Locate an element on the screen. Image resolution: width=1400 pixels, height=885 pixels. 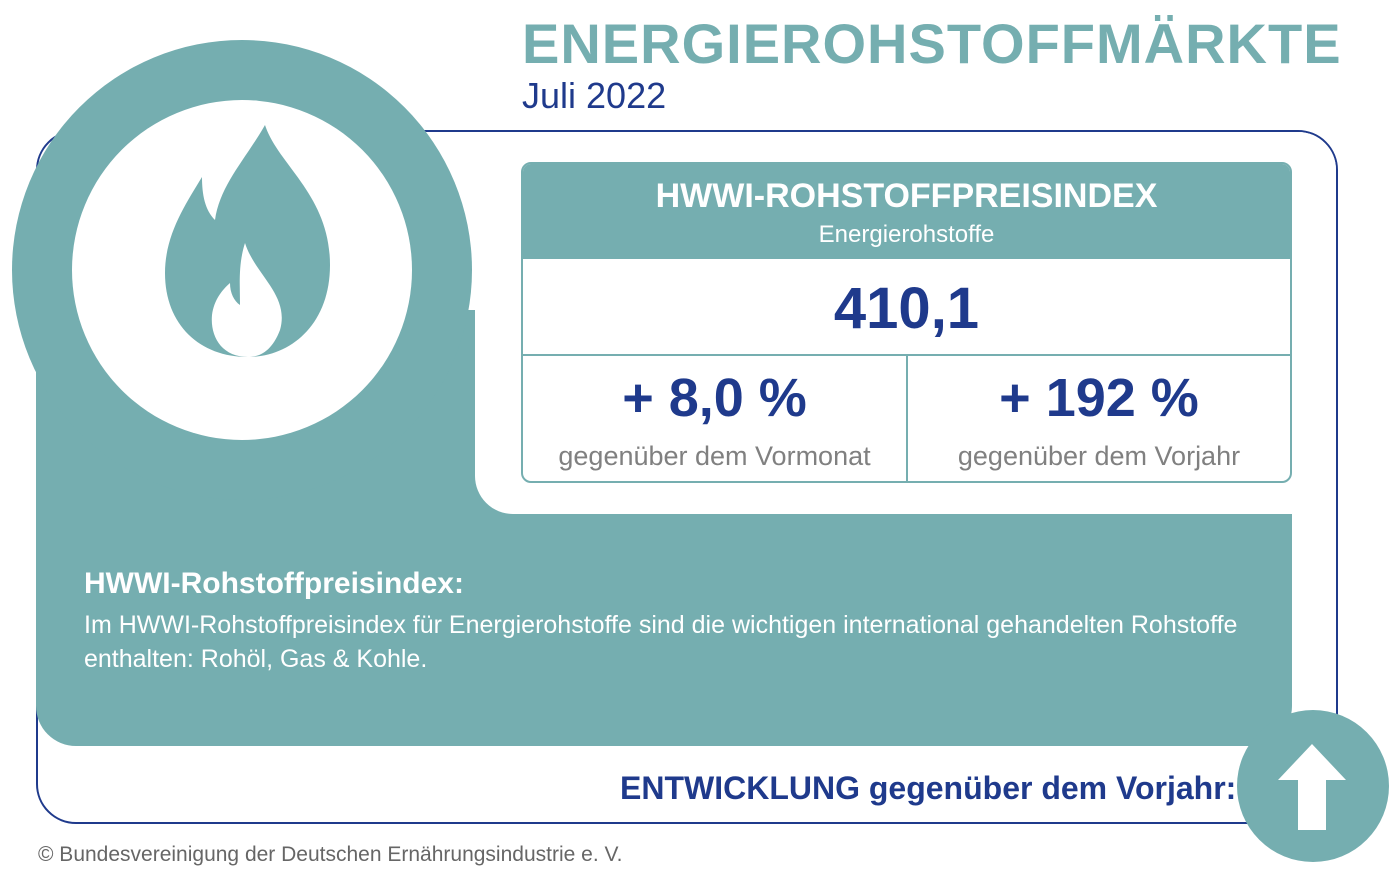
yearly-change-cell: + 192 % gegenüber dem Vorjahr is located at coordinates (1099, 418).